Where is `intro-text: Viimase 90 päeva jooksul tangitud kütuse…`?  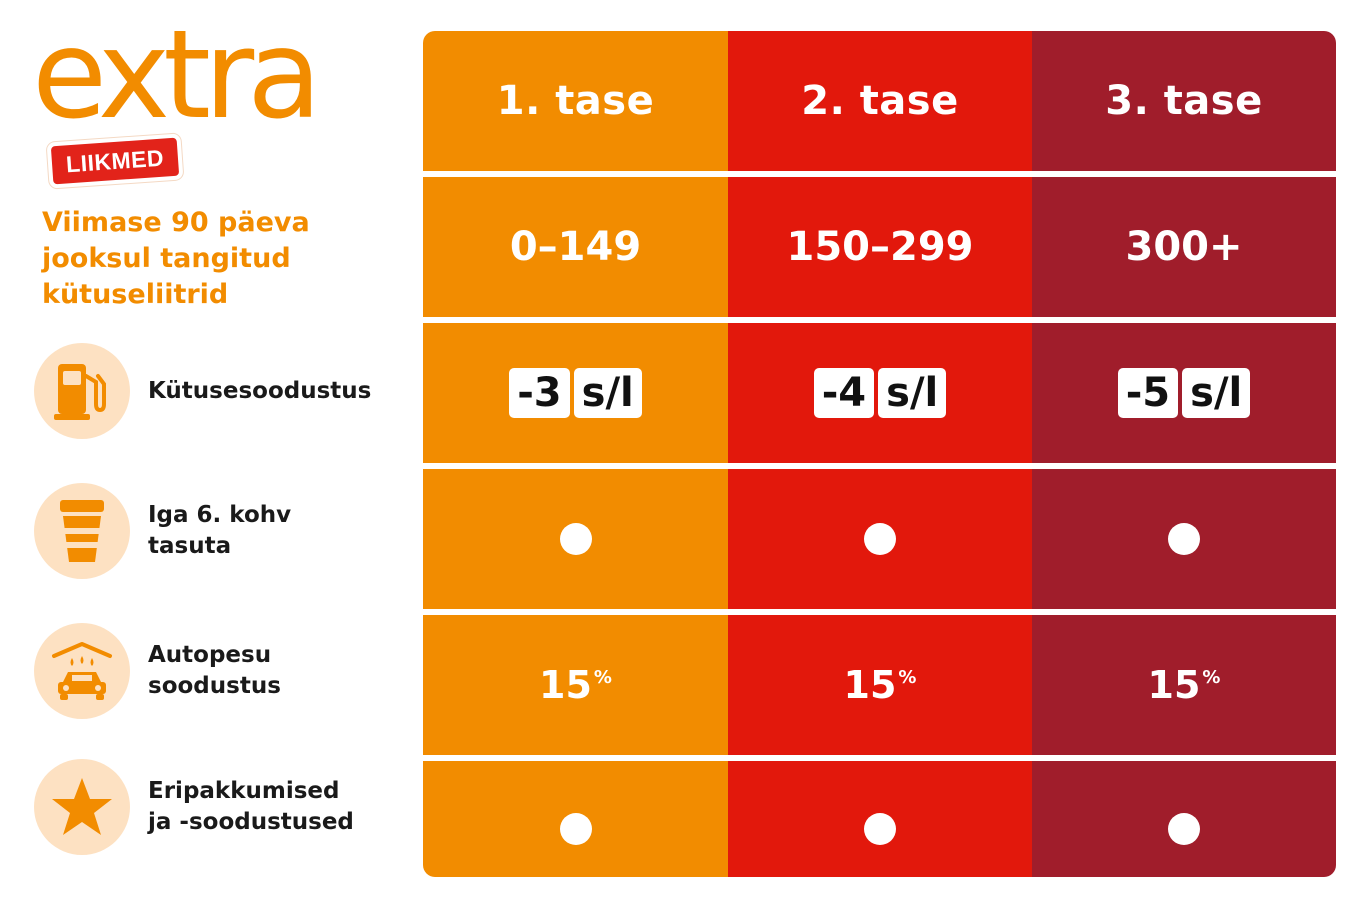 intro-text: Viimase 90 päeva jooksul tangitud kütuse… is located at coordinates (176, 258).